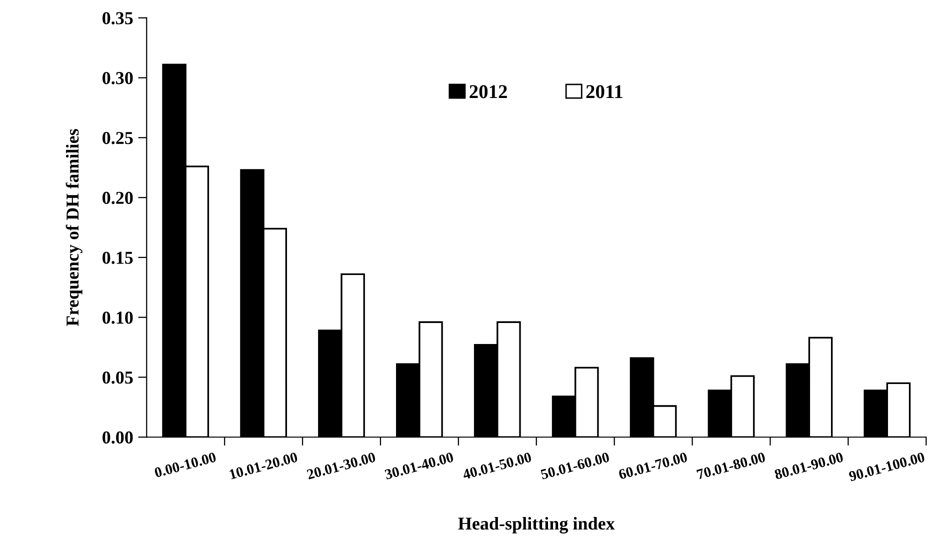  Describe the element at coordinates (117, 18) in the screenshot. I see `y-tick-label: 0.35` at that location.